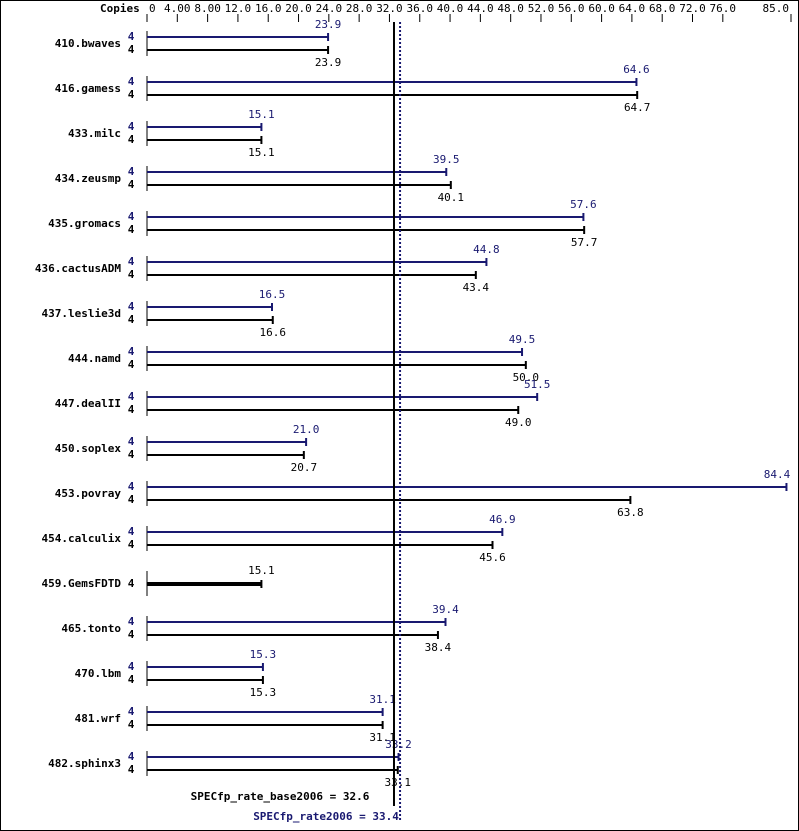 This screenshot has height=831, width=799. What do you see at coordinates (84, 223) in the screenshot?
I see `benchmark-label: 435.gromacs` at bounding box center [84, 223].